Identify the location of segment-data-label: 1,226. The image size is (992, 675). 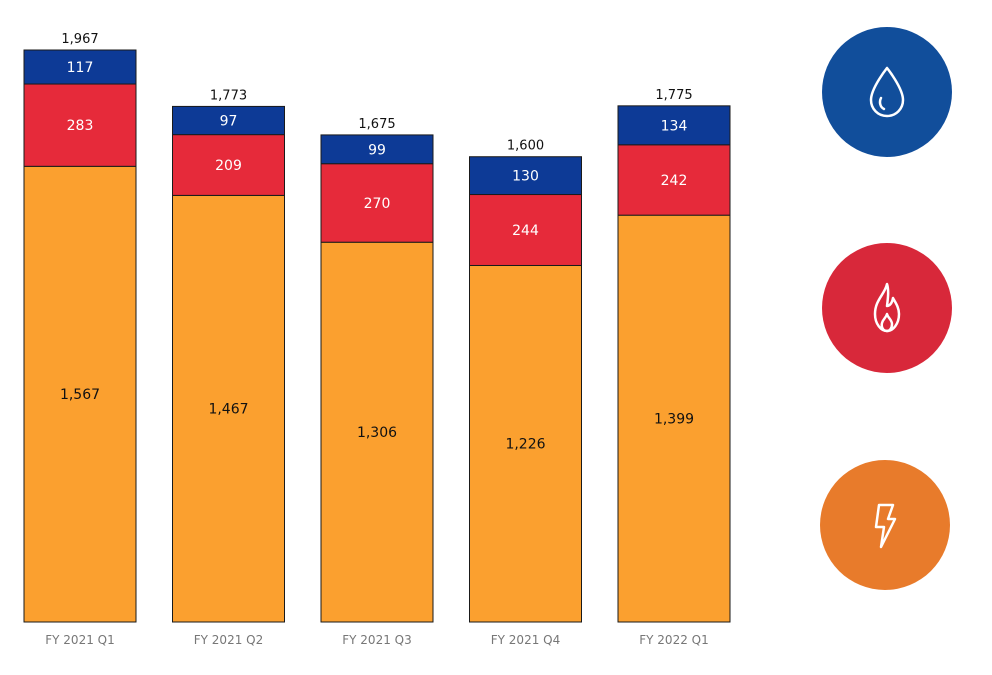
(525, 445).